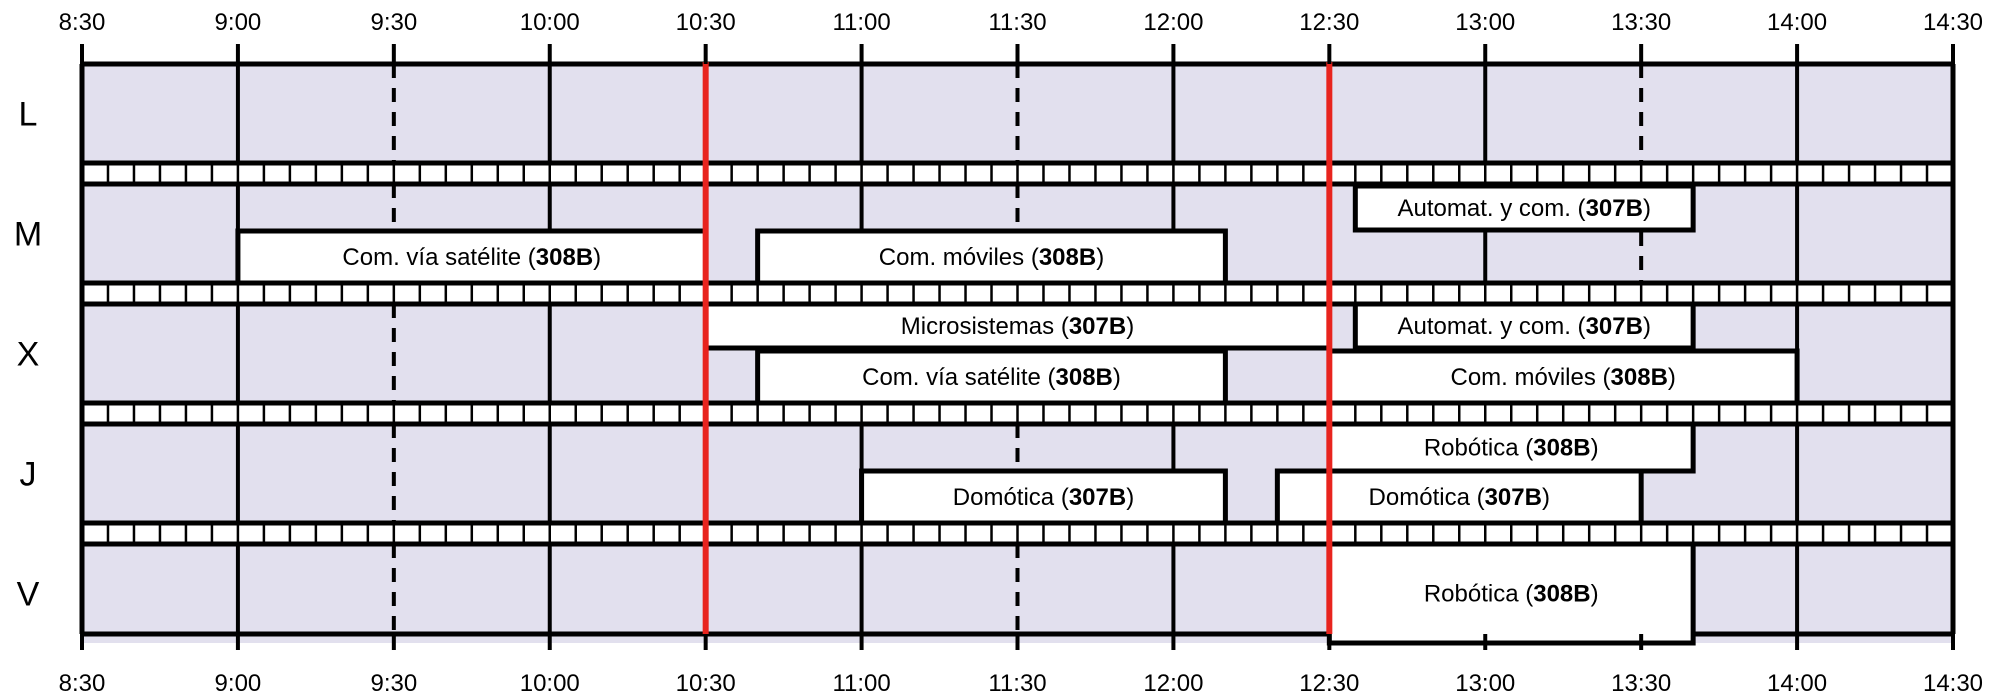 The width and height of the screenshot is (2003, 694). Describe the element at coordinates (1017, 22) in the screenshot. I see `tick-label-top: 11:30` at that location.